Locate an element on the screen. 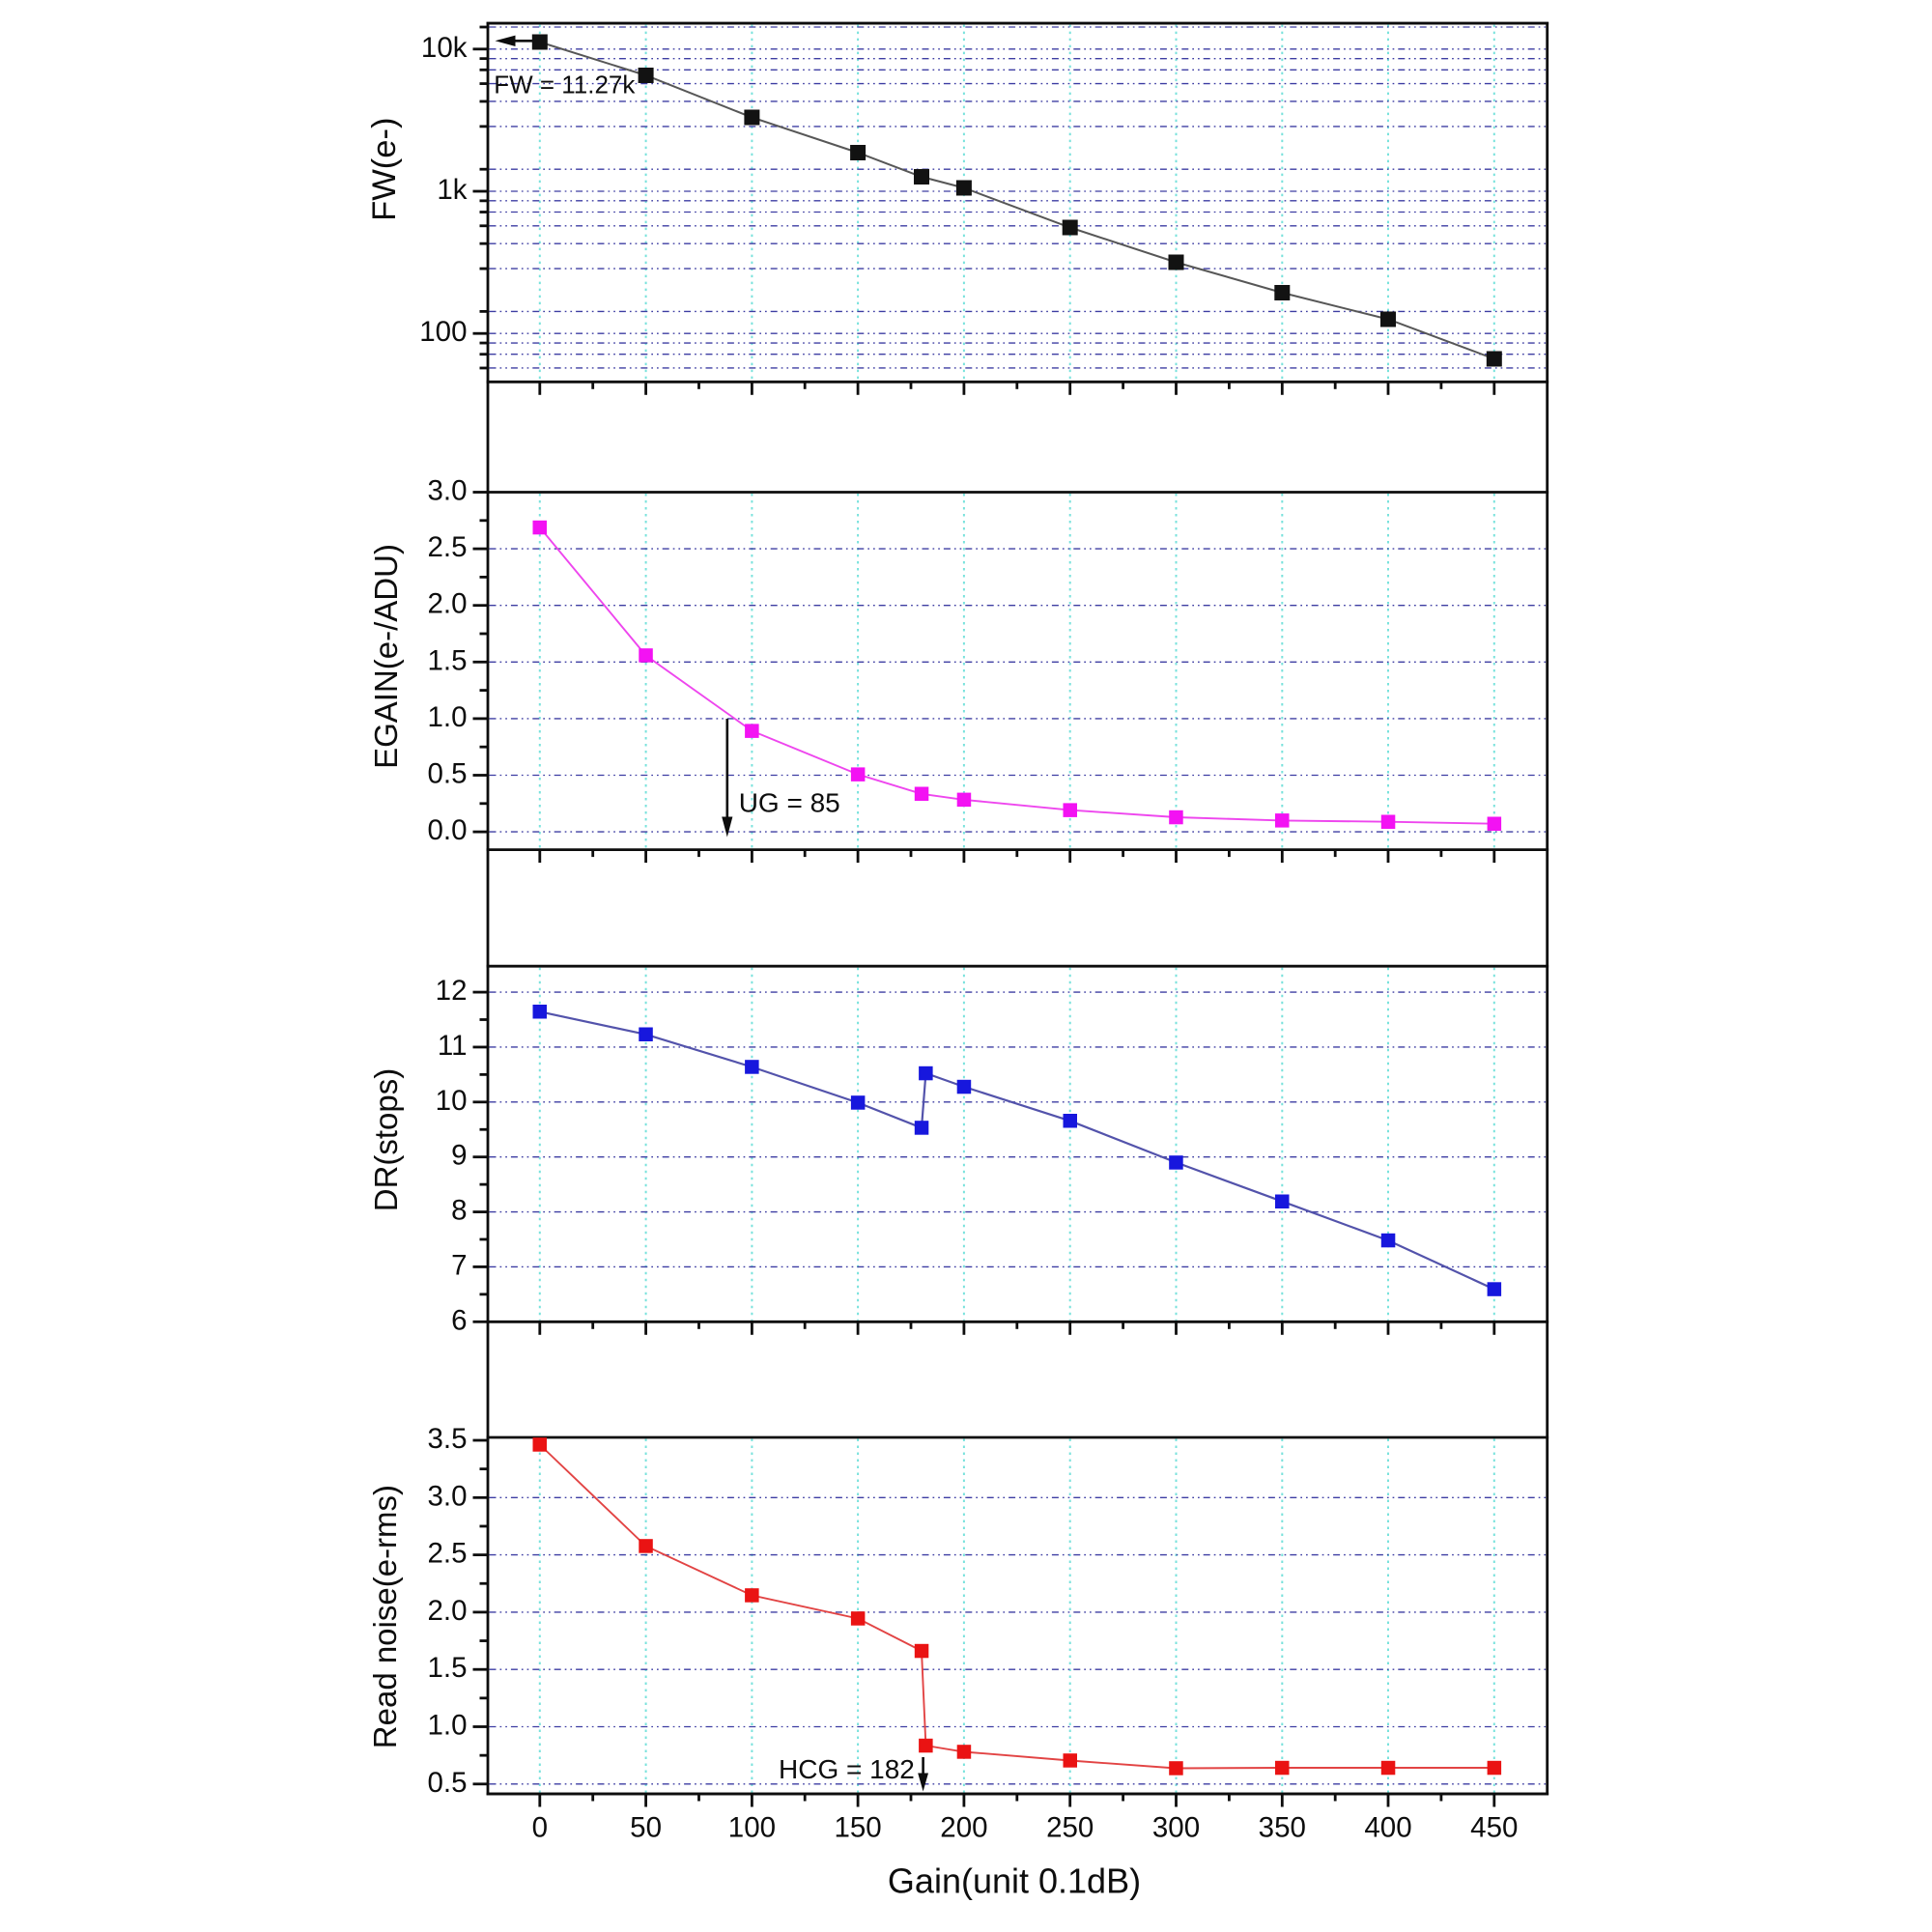 This screenshot has width=1932, height=1932. svg-text: 250 is located at coordinates (1070, 1827).